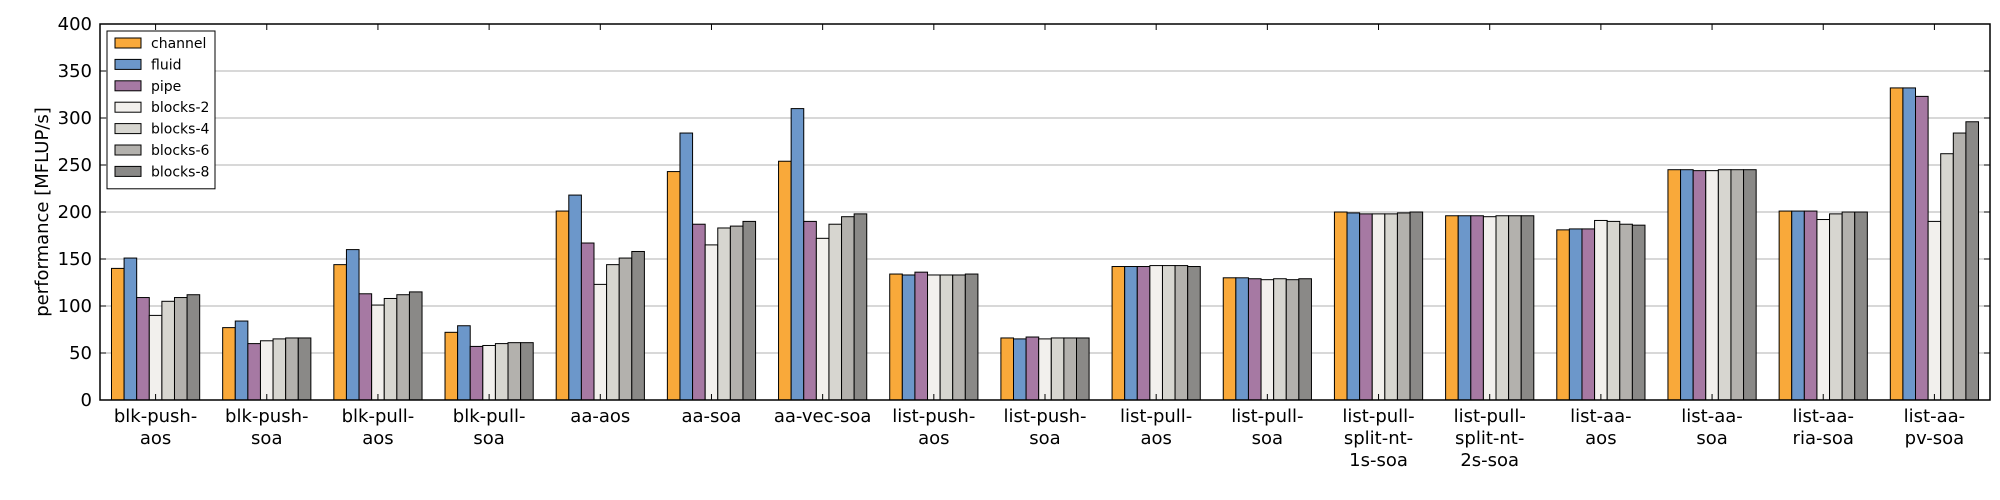 Image resolution: width=2000 pixels, height=500 pixels. I want to click on x-tick-label: list-aa-aos, so click(1601, 427).